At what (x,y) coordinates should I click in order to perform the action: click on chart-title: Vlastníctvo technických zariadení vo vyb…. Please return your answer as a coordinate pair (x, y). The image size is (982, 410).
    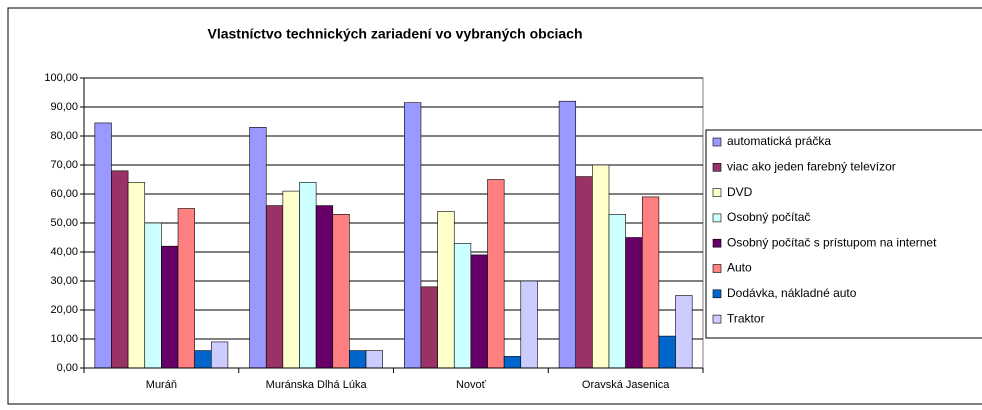
    Looking at the image, I should click on (394, 34).